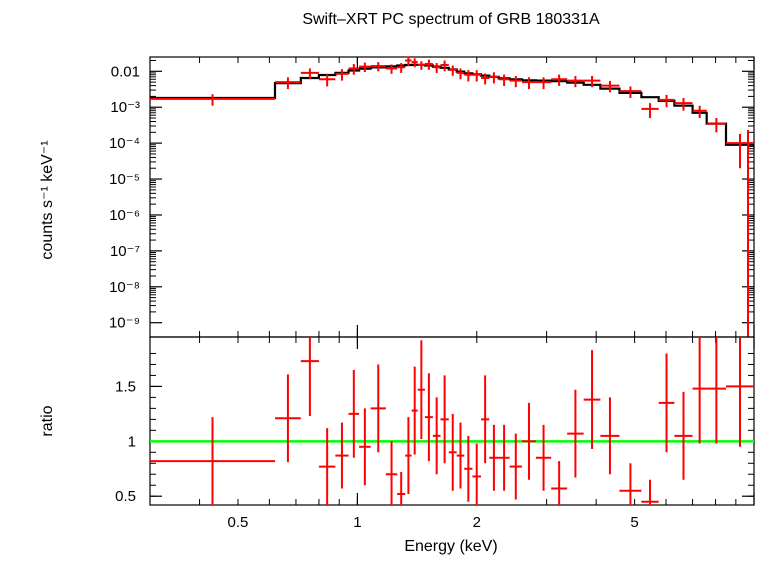 This screenshot has height=561, width=758. I want to click on x-tick-label: 2, so click(477, 522).